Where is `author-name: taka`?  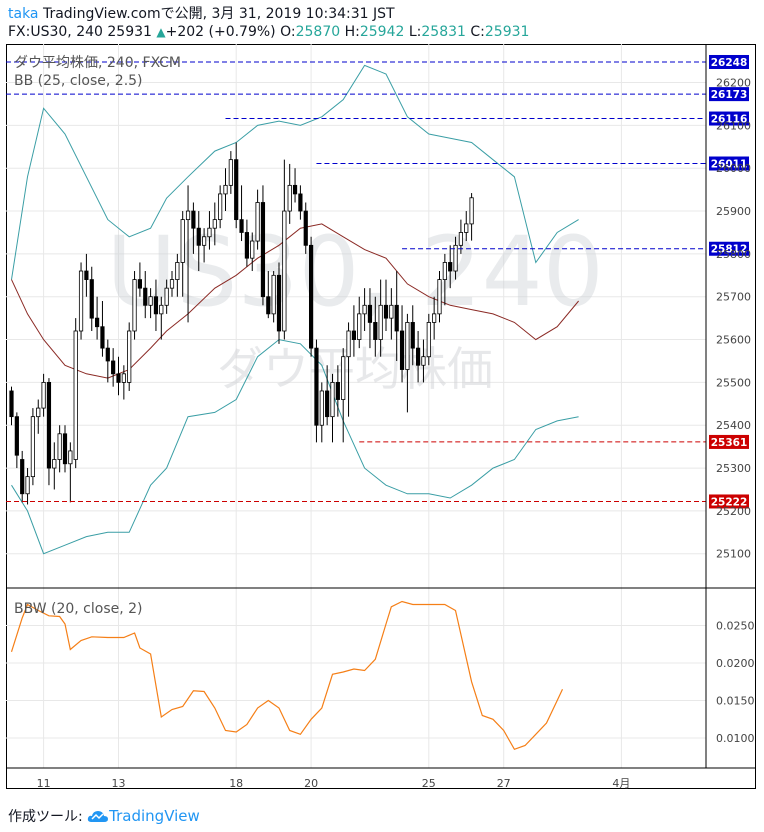 author-name: taka is located at coordinates (23, 14).